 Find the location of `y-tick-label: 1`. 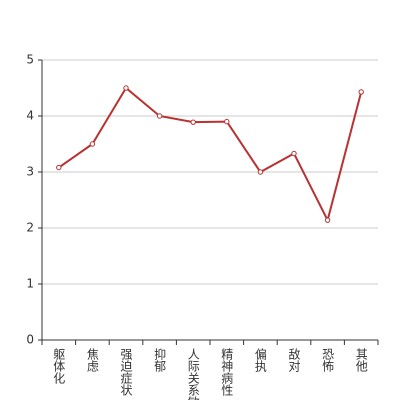

y-tick-label: 1 is located at coordinates (30, 284).